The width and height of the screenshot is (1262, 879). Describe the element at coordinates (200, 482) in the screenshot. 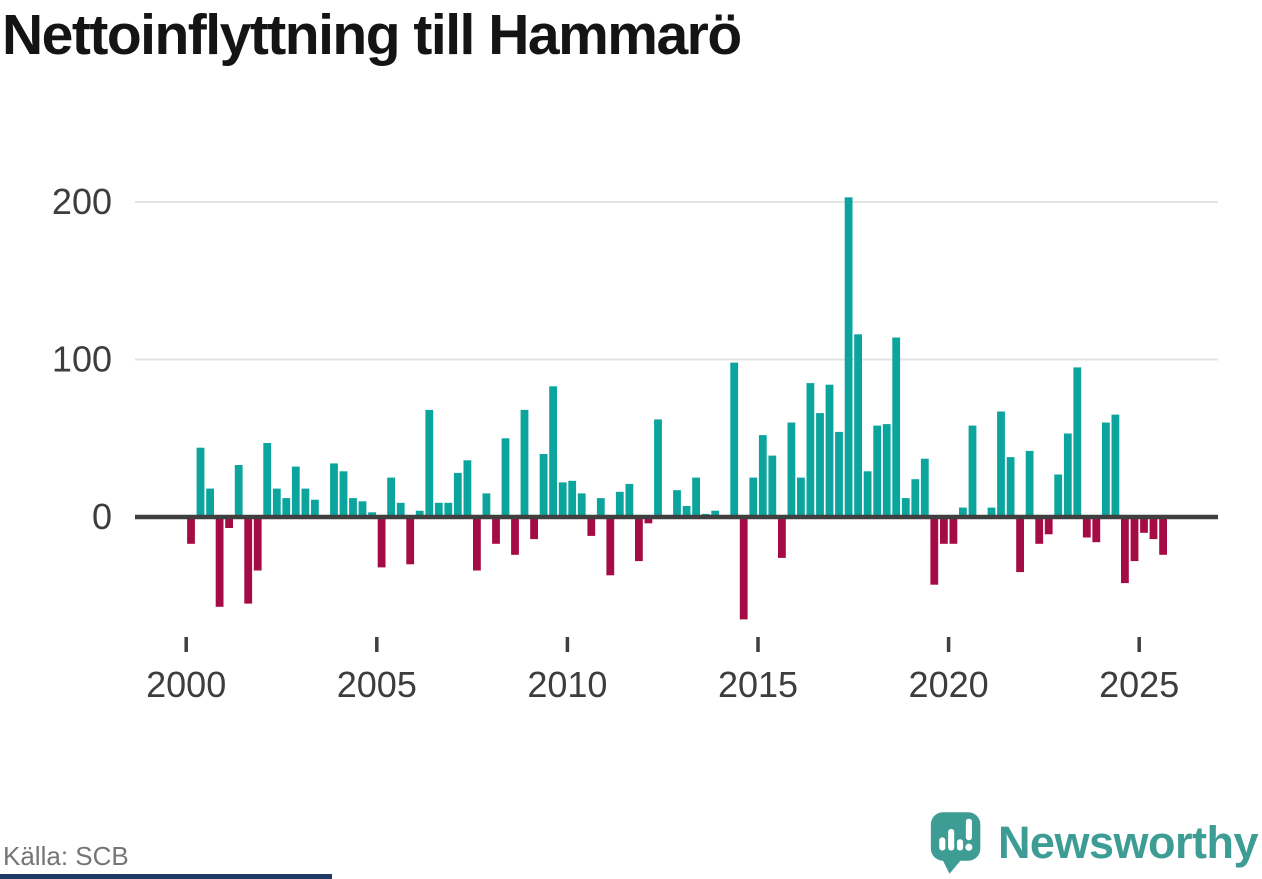

I see `bar-2000-q2` at that location.